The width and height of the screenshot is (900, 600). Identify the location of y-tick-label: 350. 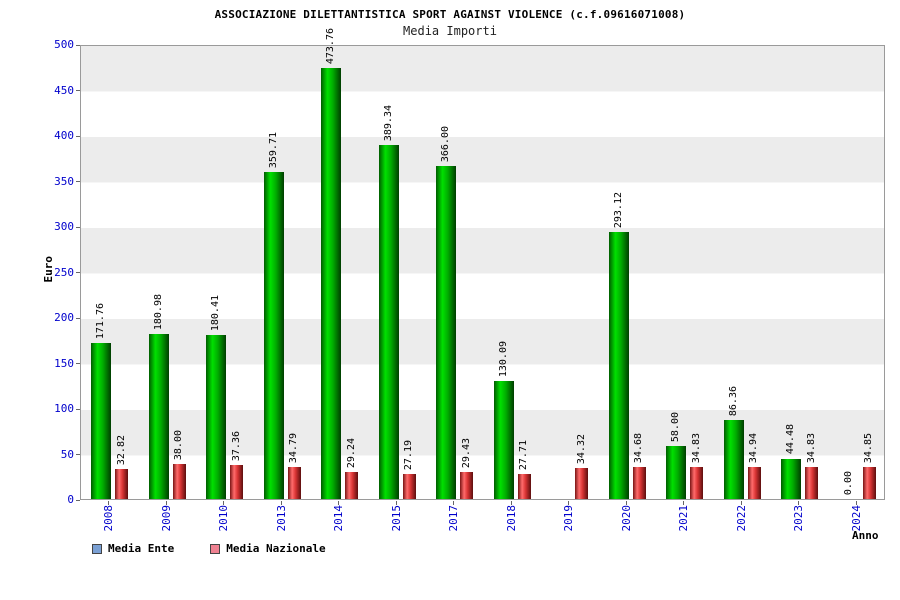
(64, 181).